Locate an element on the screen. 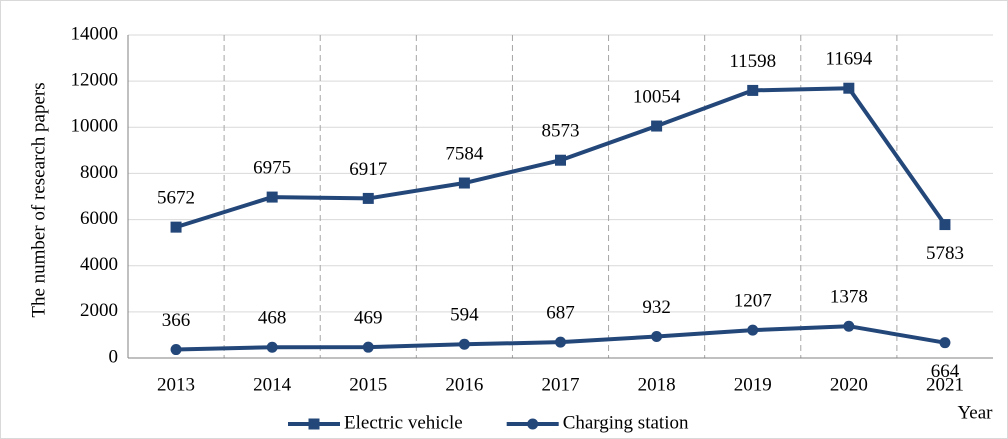 The image size is (1008, 439). data-label: 366 is located at coordinates (176, 320).